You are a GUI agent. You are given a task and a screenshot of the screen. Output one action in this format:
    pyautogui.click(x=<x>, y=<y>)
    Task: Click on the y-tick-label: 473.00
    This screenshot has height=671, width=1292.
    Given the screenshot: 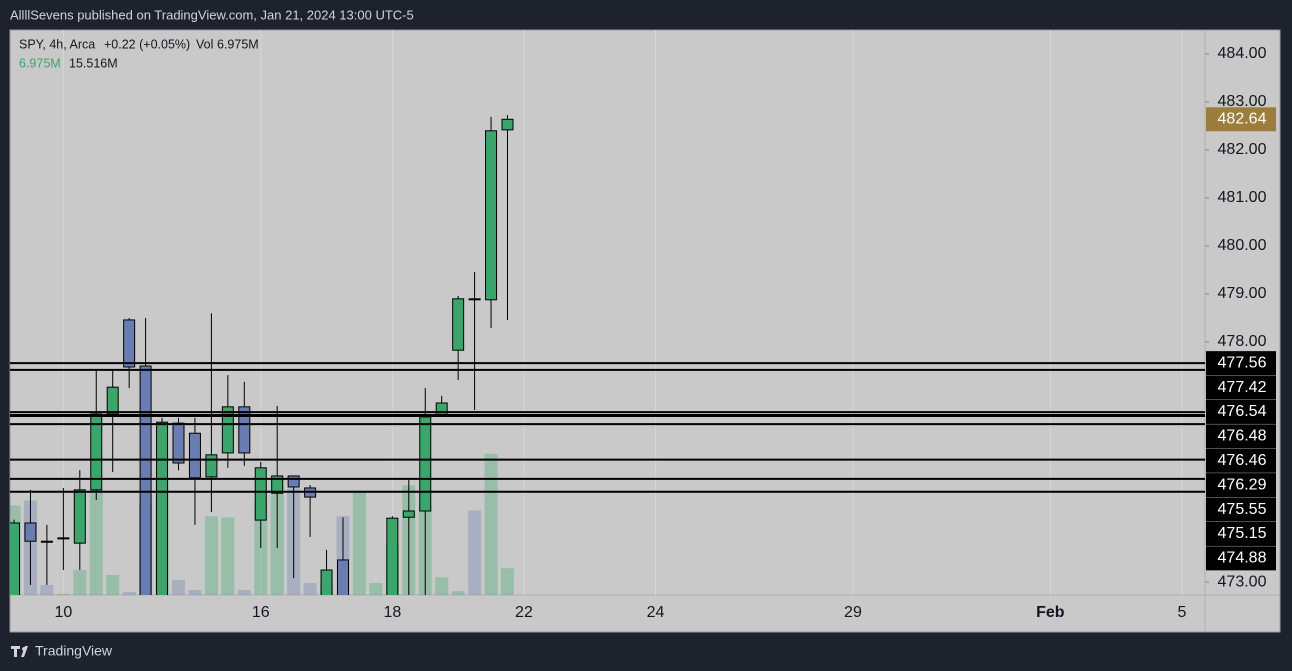 What is the action you would take?
    pyautogui.click(x=1242, y=581)
    